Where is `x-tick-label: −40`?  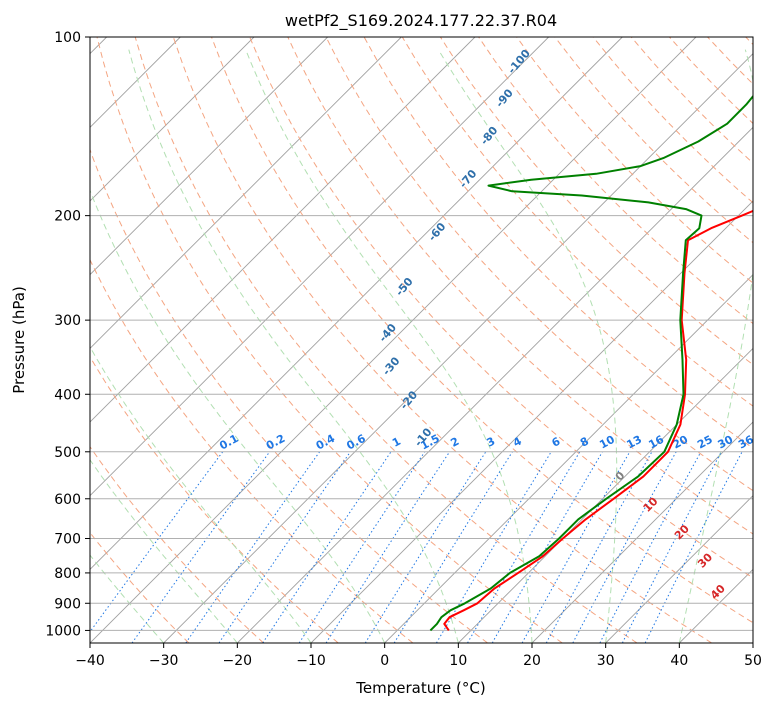
x-tick-label: −40 is located at coordinates (90, 661).